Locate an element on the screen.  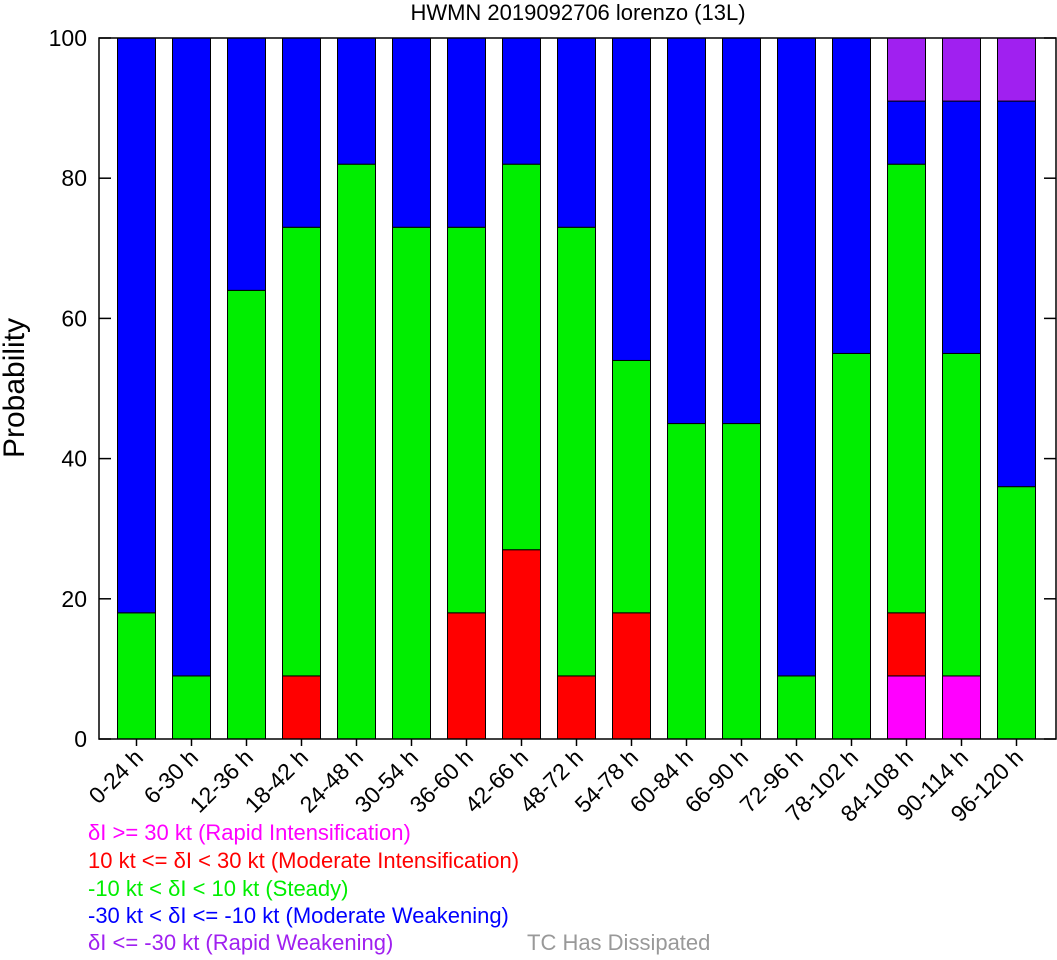
y-tick-label: 100 is located at coordinates (68, 38).